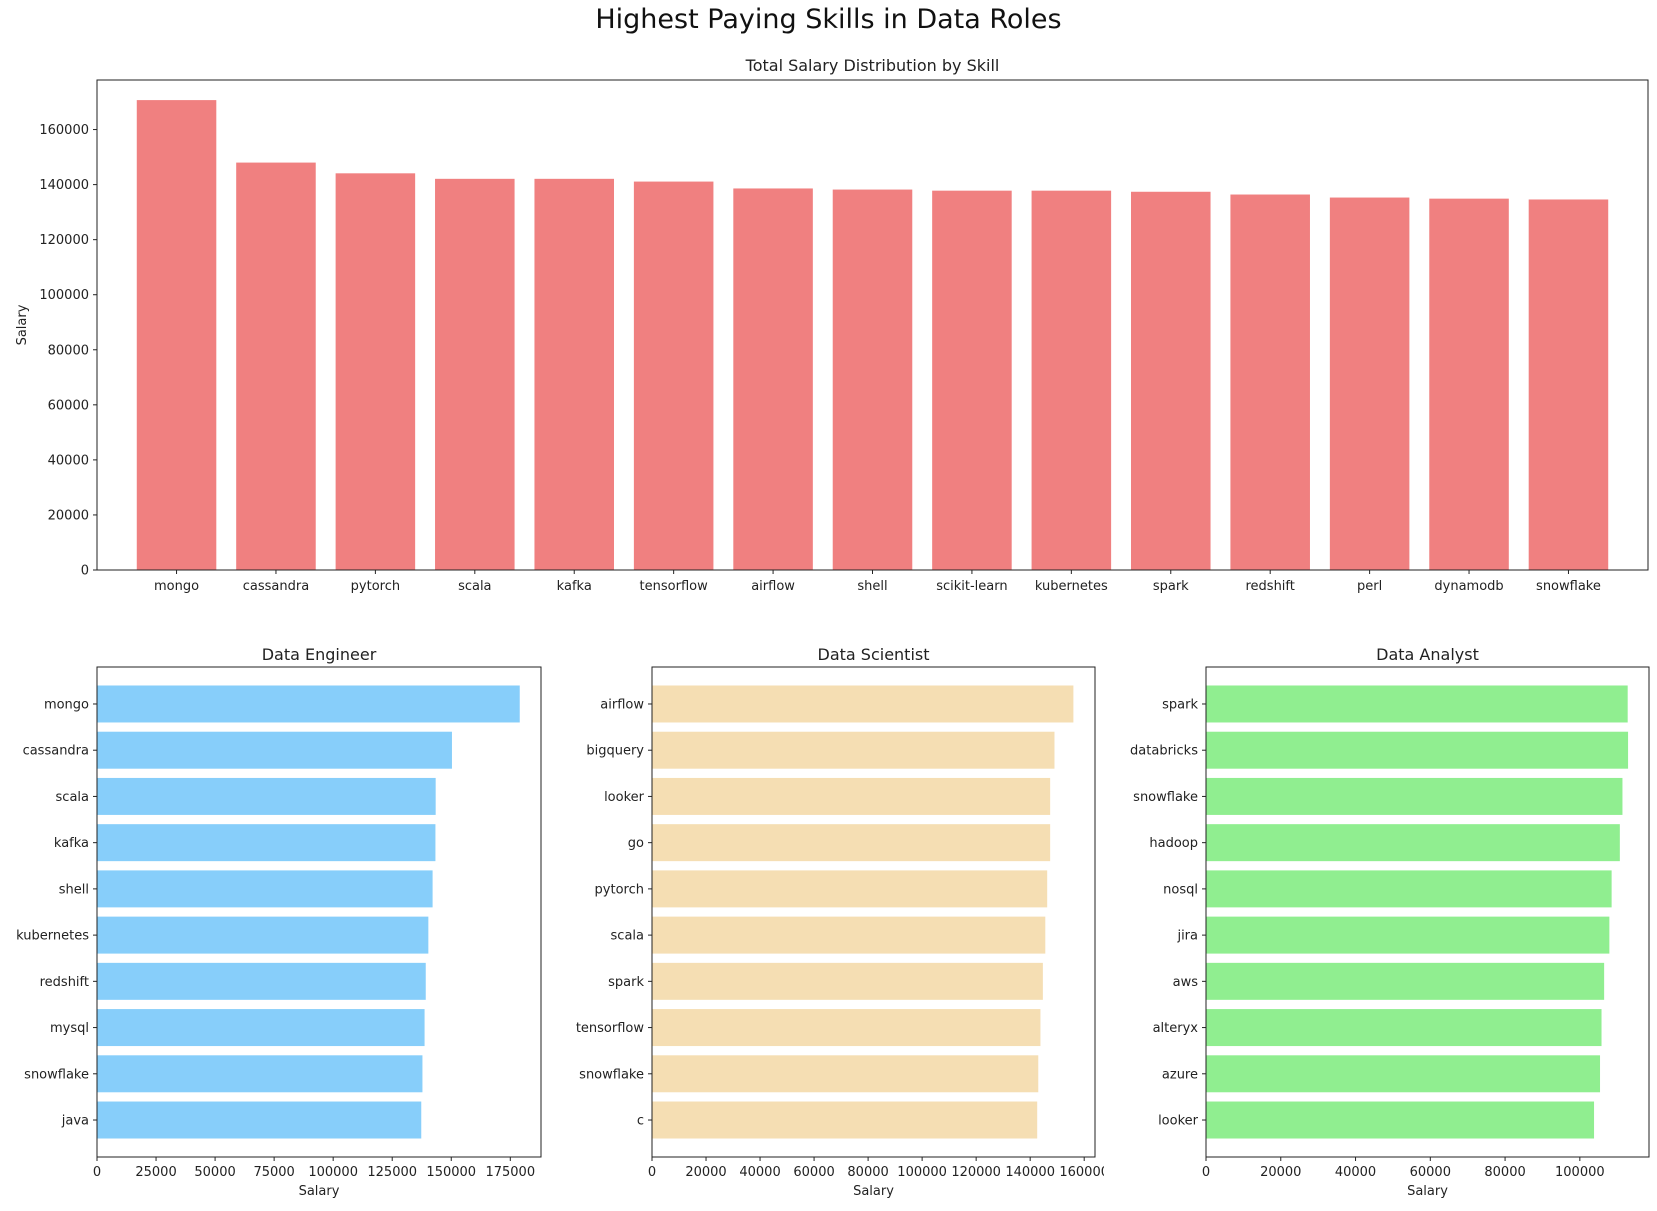 The height and width of the screenshot is (1211, 1657). I want to click on y-tick-label: shell, so click(74, 889).